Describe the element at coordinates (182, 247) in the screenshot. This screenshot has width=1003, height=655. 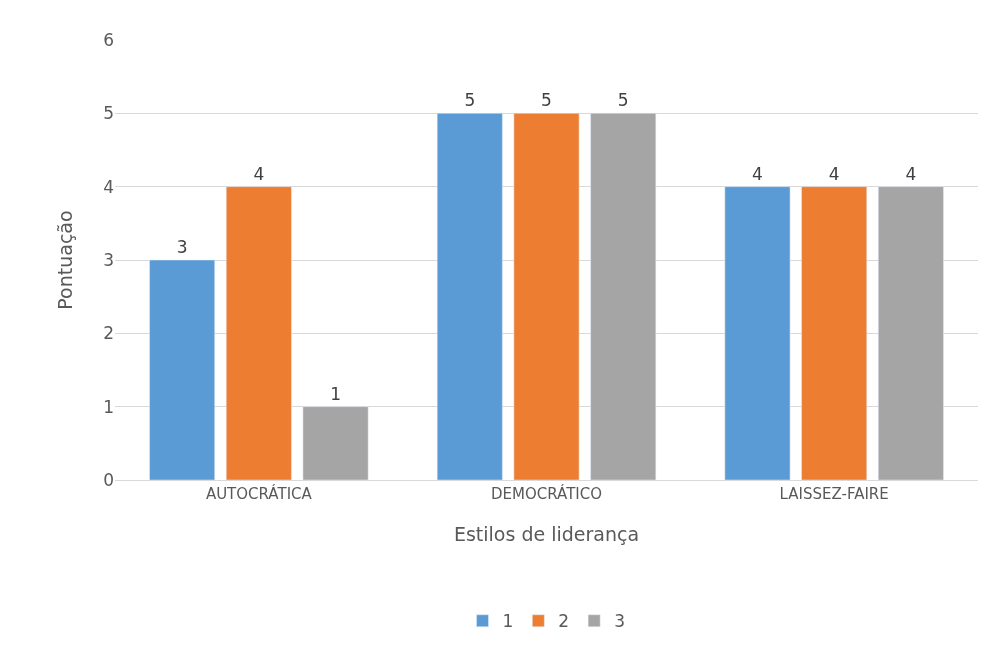
I see `data-label: 3` at that location.